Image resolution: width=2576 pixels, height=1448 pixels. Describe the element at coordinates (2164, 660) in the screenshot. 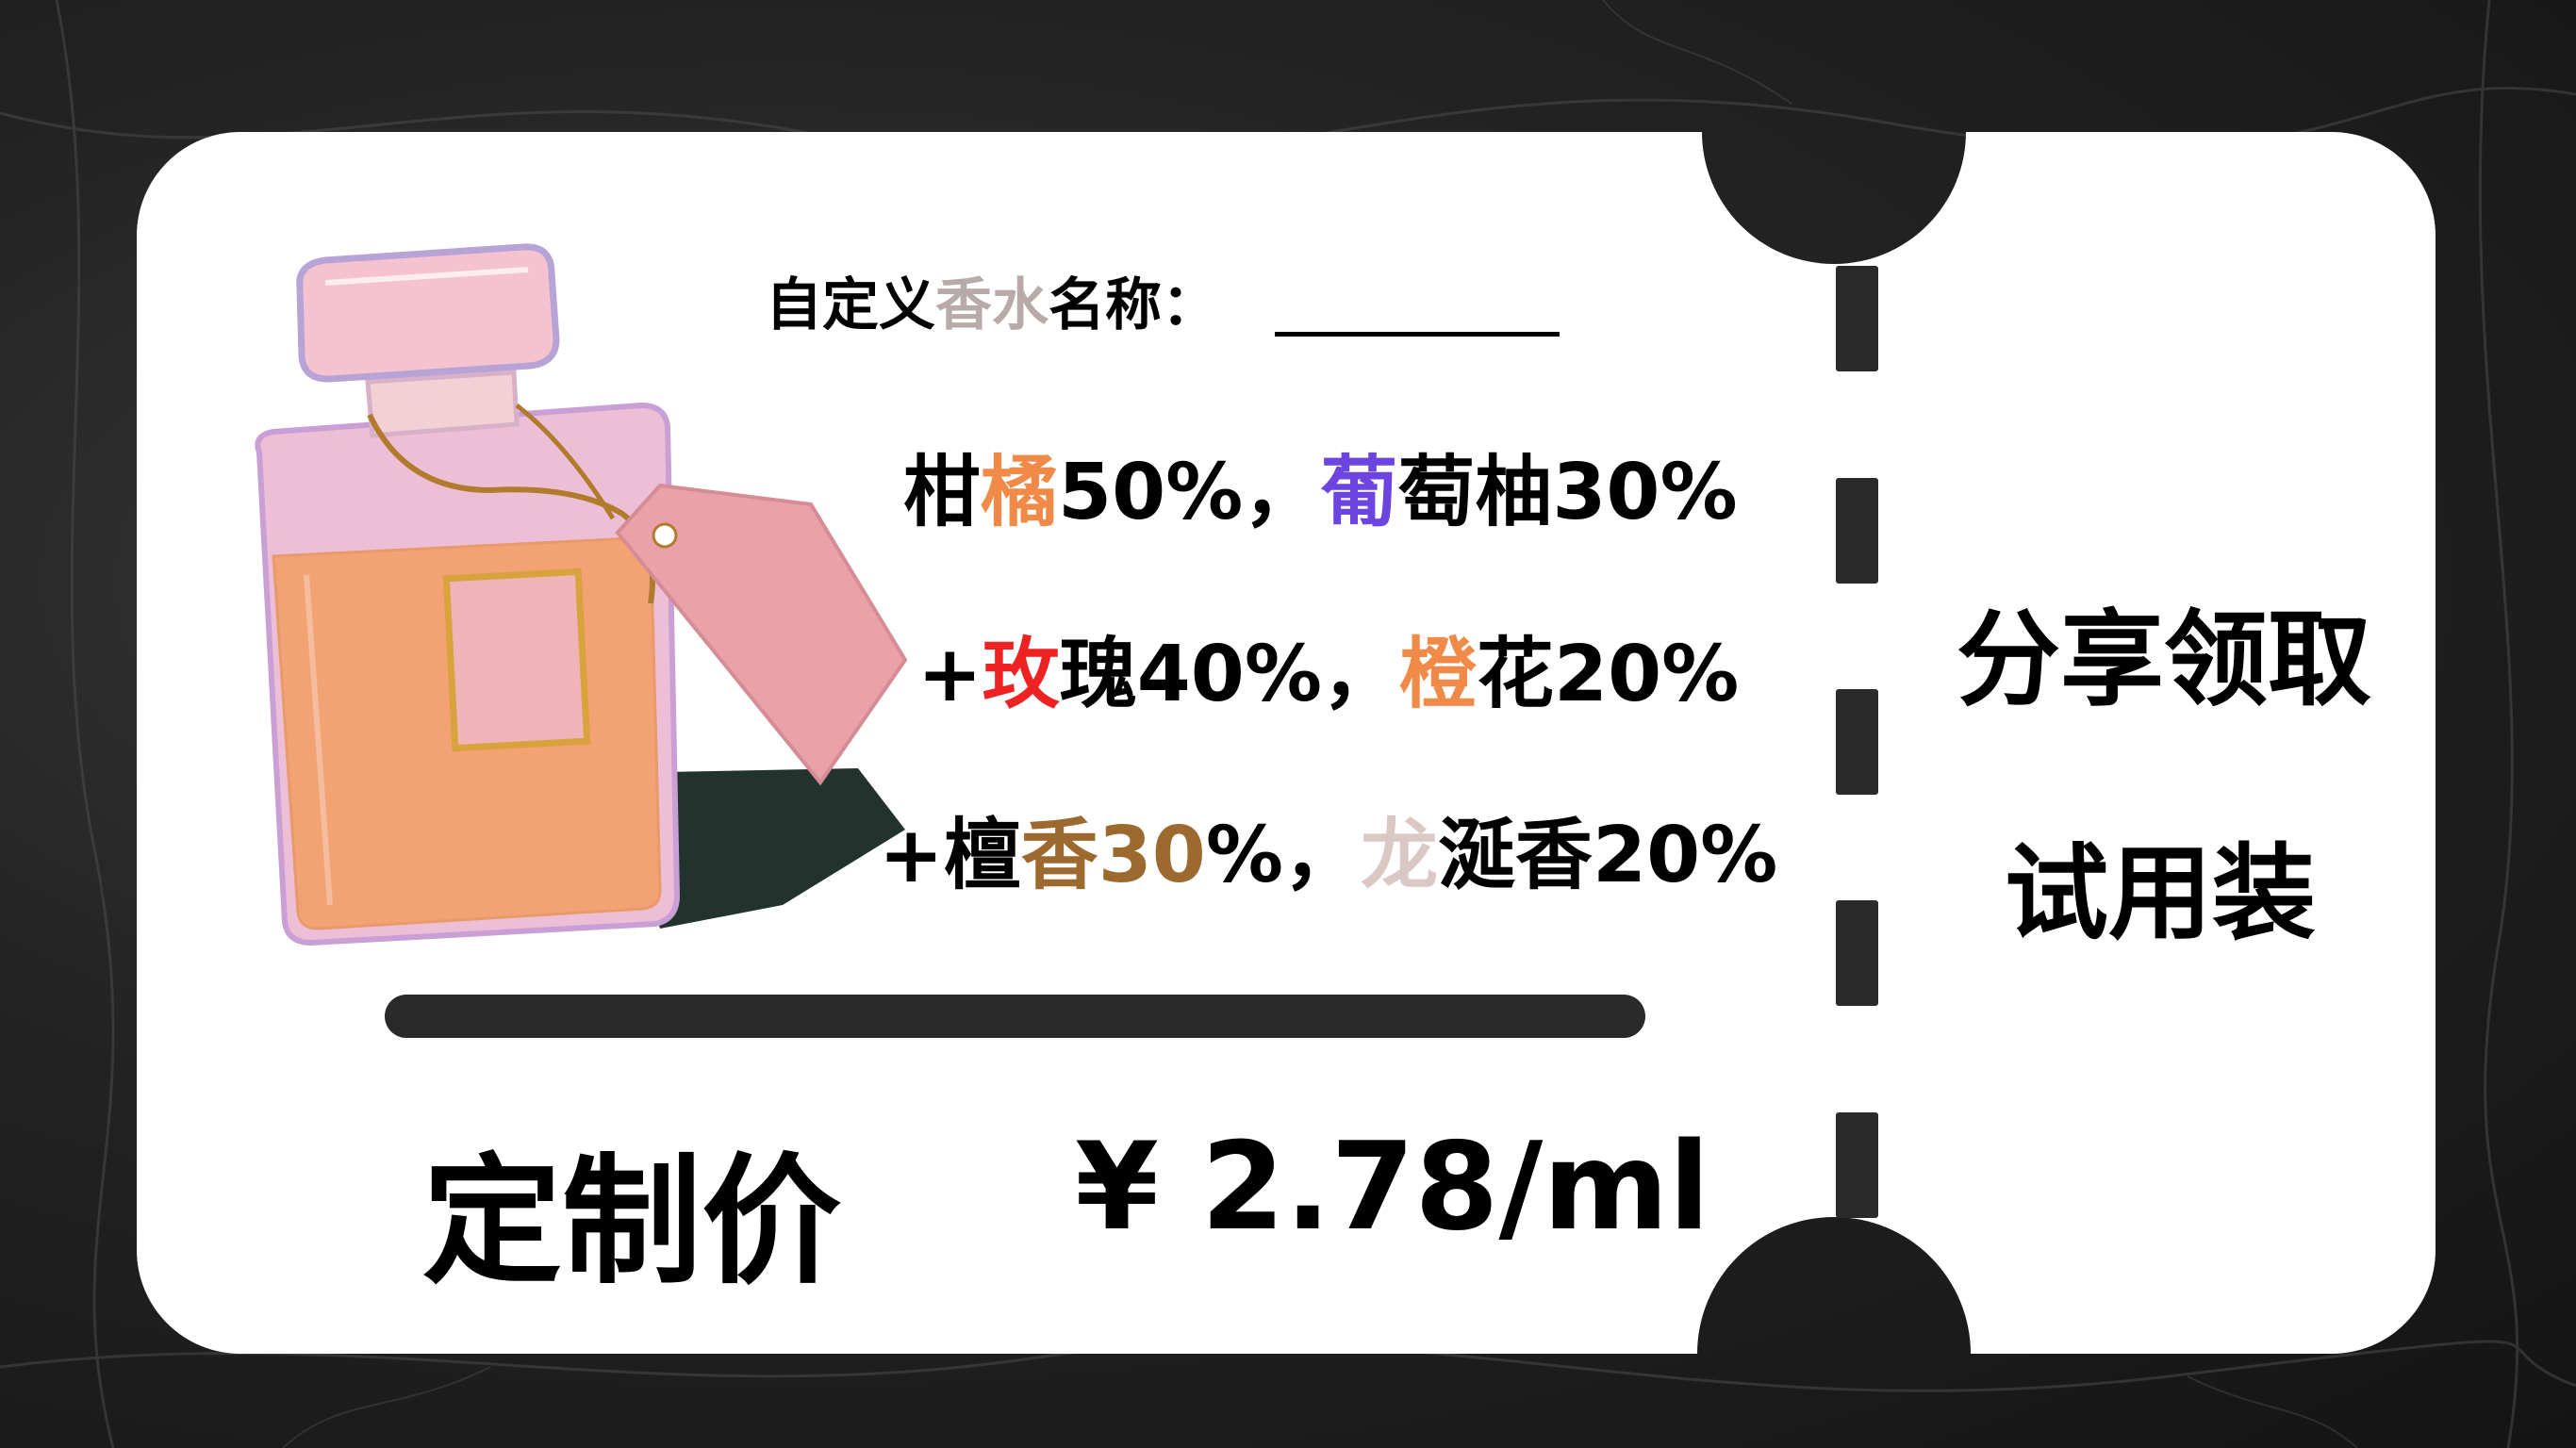

I see `share-claim-button: 分享领取` at that location.